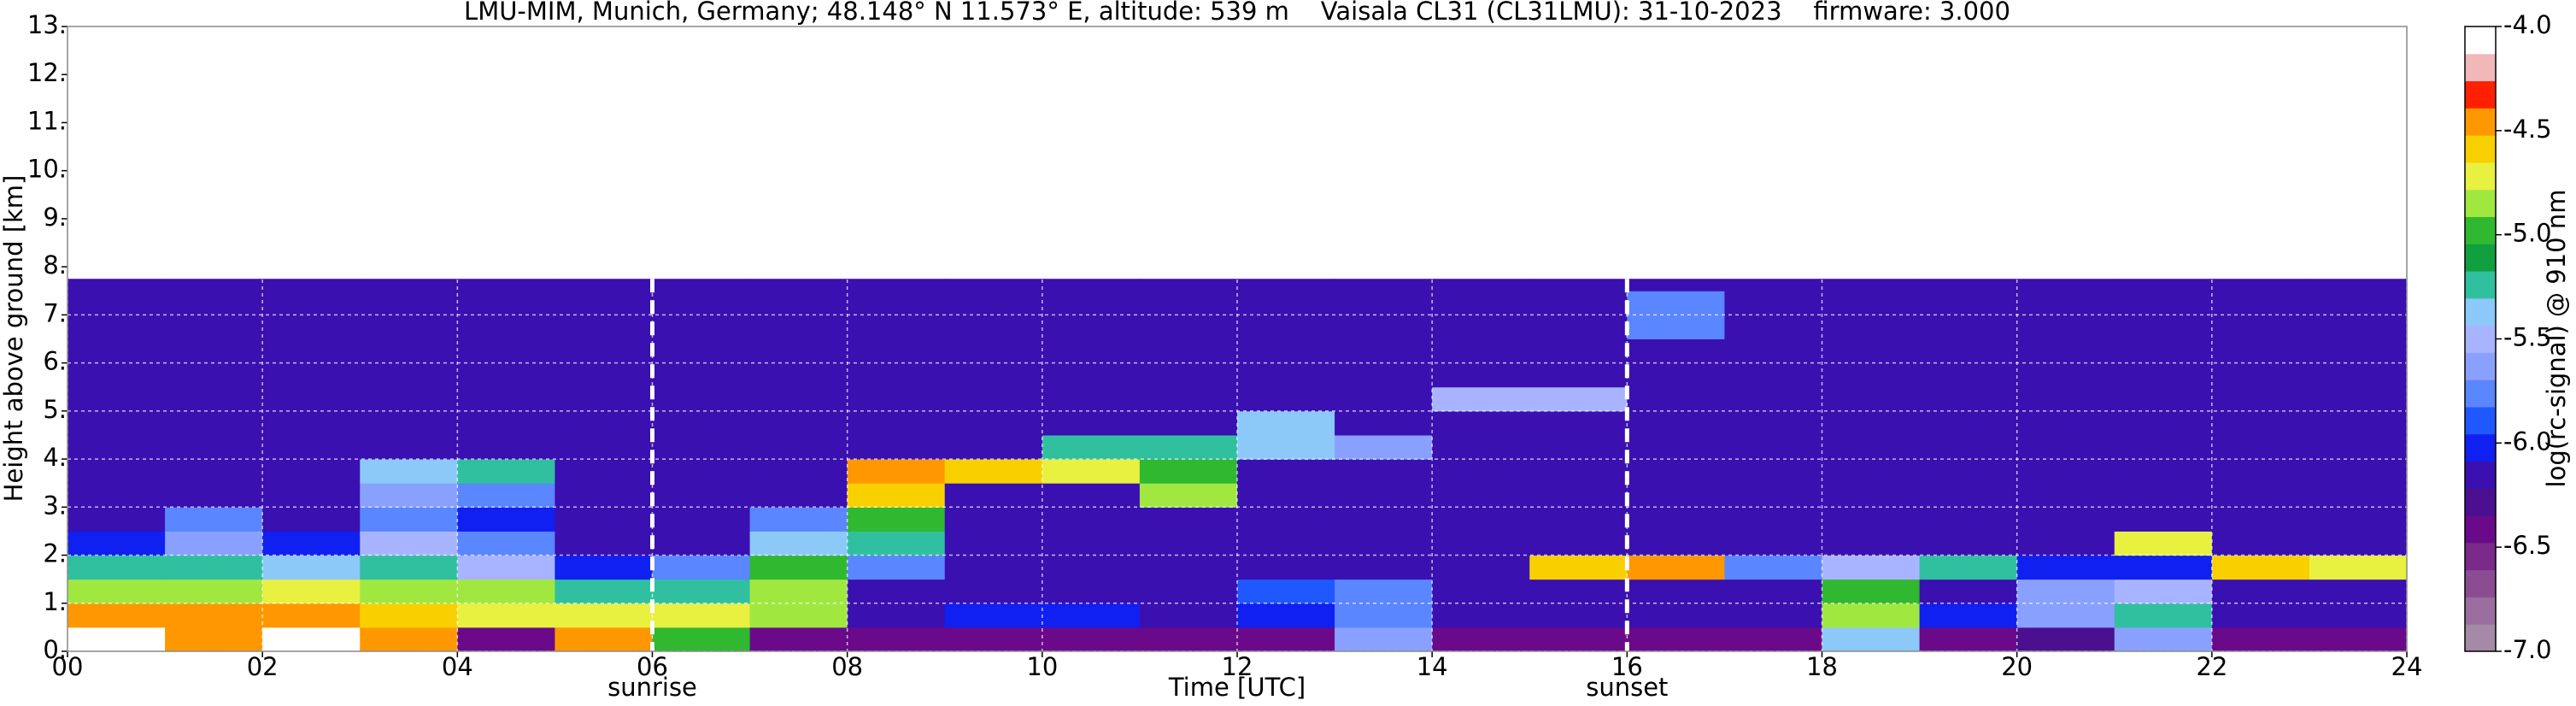  I want to click on x-tick-label: 20, so click(2017, 666).